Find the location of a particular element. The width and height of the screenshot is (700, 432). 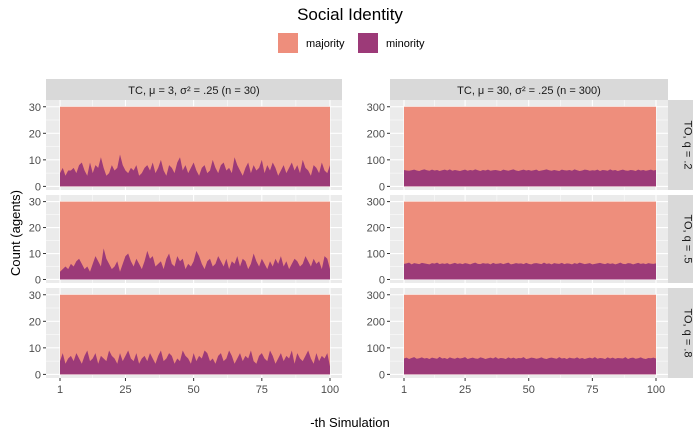

legend-label-minority: minority is located at coordinates (405, 44).